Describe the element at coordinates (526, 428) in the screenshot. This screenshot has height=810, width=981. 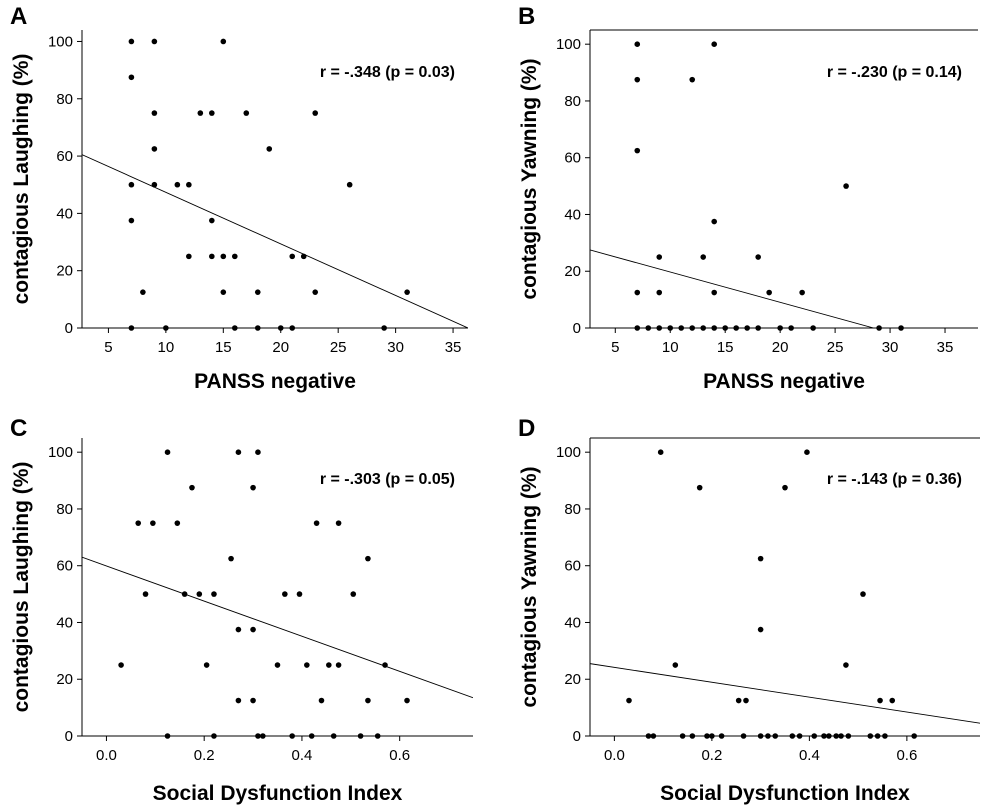
I see `panel-letter: D` at that location.